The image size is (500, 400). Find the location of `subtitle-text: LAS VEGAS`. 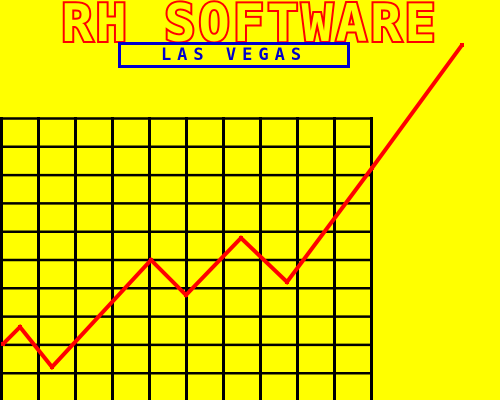

subtitle-text: LAS VEGAS is located at coordinates (234, 55).